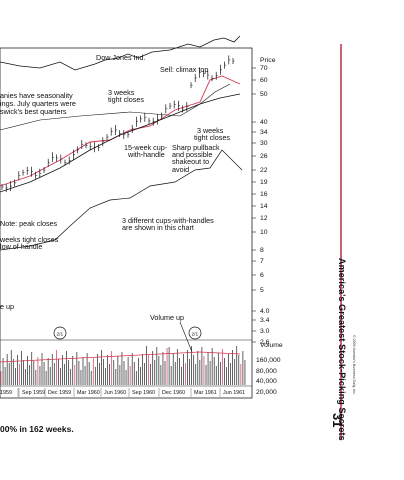 The image size is (404, 480). I want to click on price-tick-label: 4.0, so click(265, 311).